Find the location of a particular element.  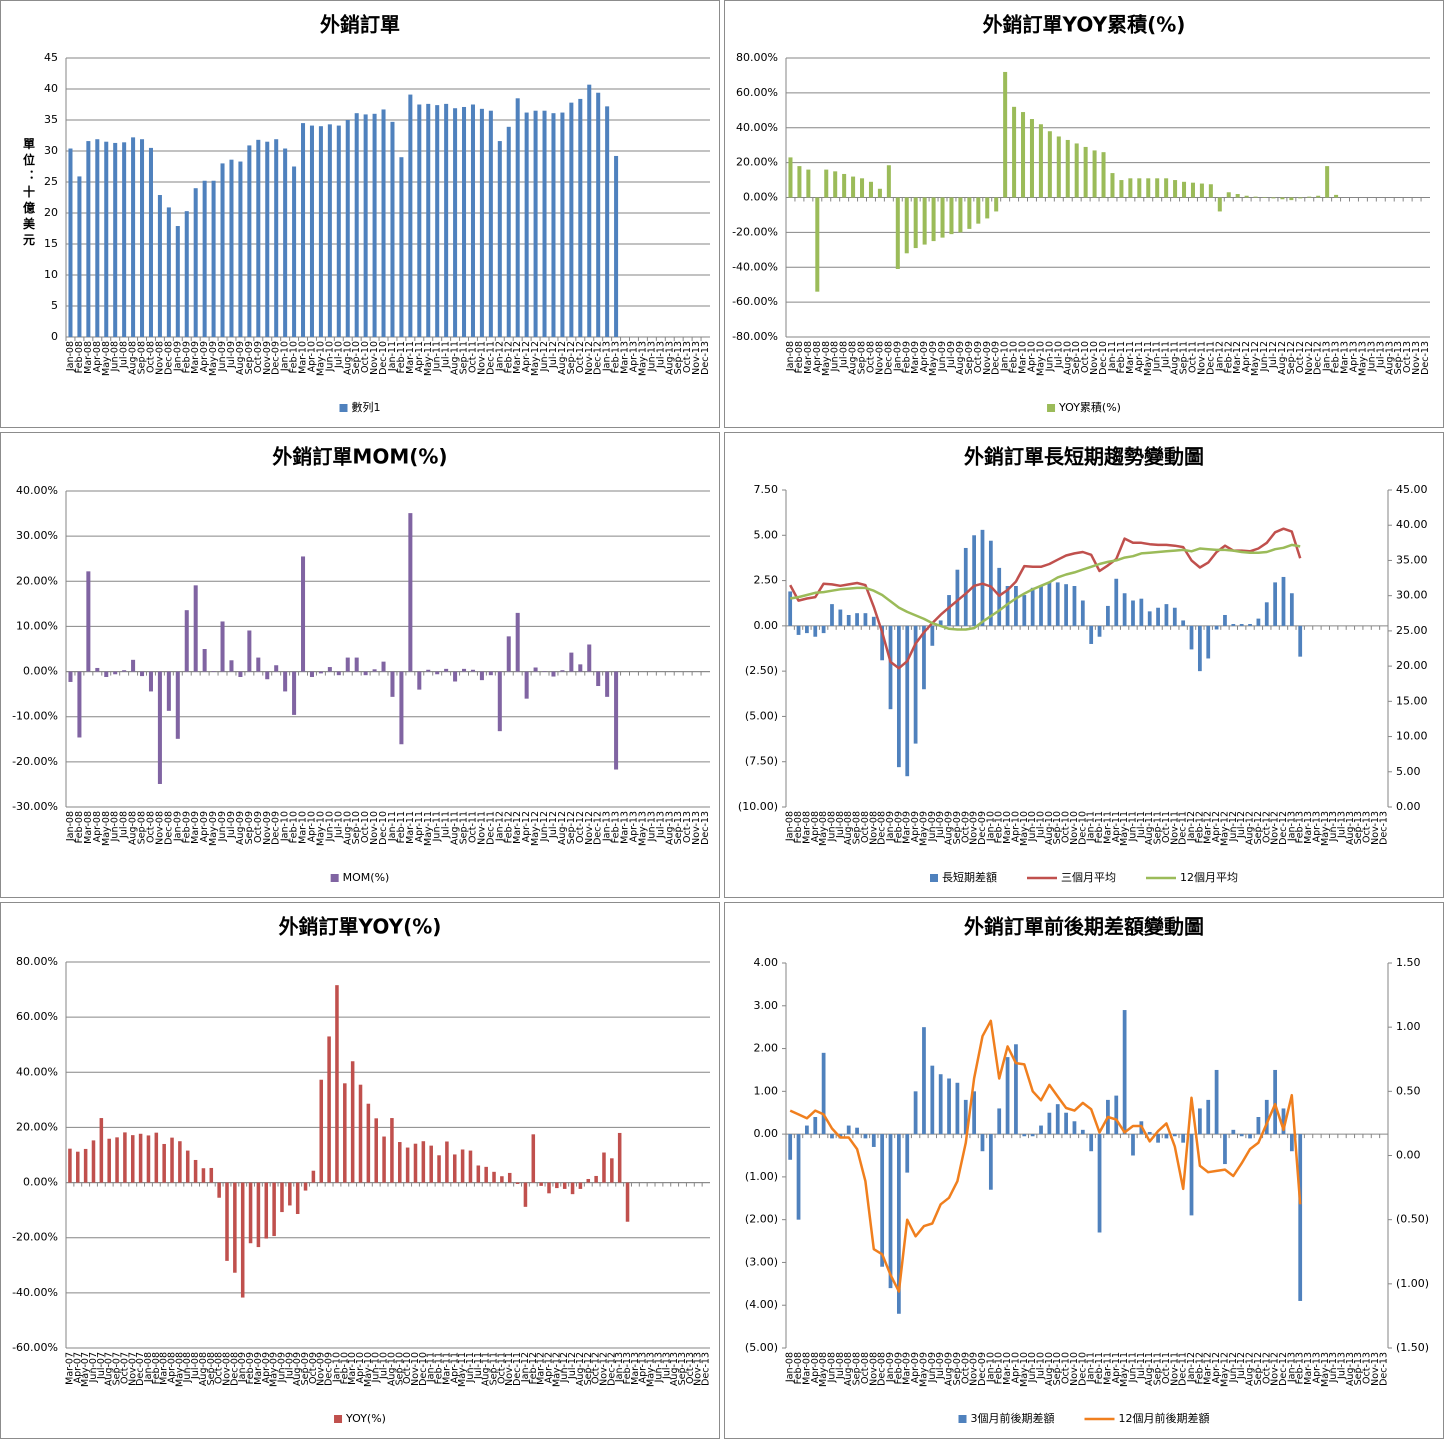

x-tick-label: Jun-11 is located at coordinates (1132, 826).